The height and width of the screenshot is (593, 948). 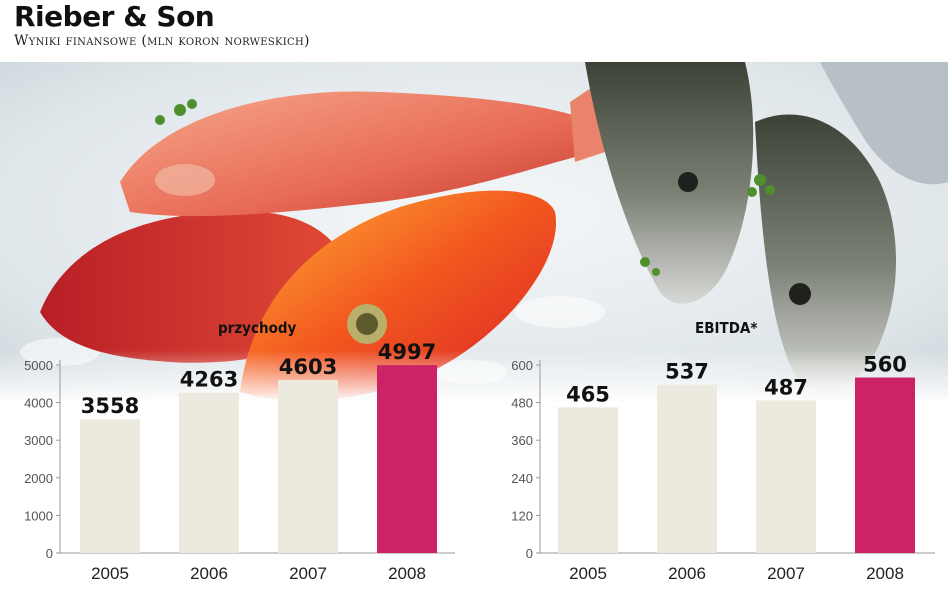 I want to click on chart2-x-tick-label: 2007, so click(x=786, y=573).